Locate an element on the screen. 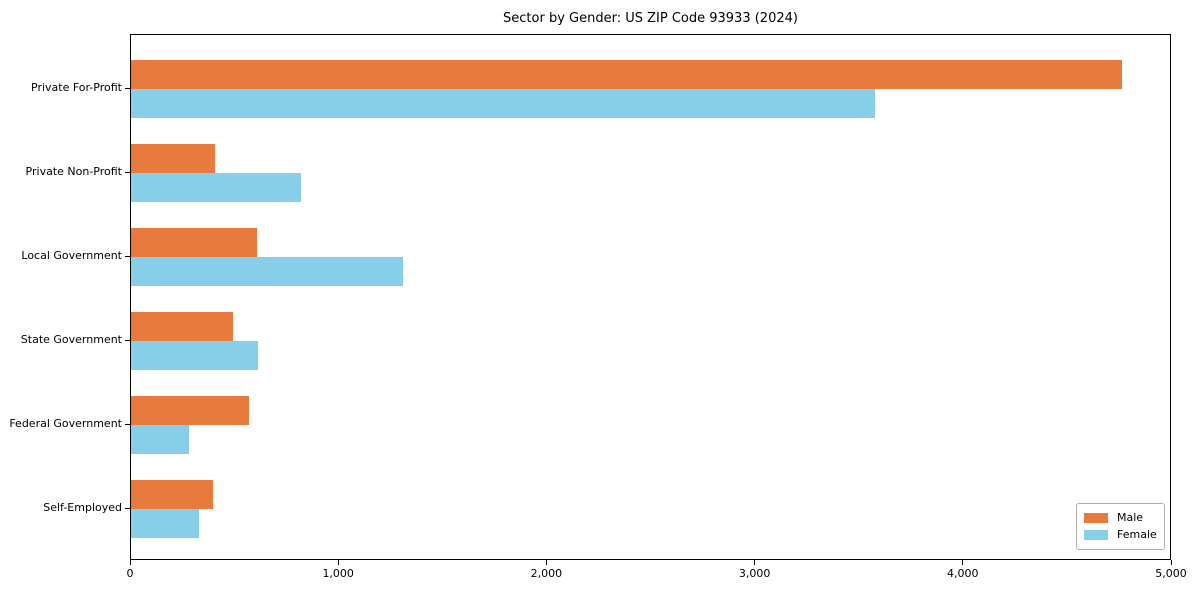 This screenshot has width=1200, height=600. legend-label-male: Male is located at coordinates (1130, 517).